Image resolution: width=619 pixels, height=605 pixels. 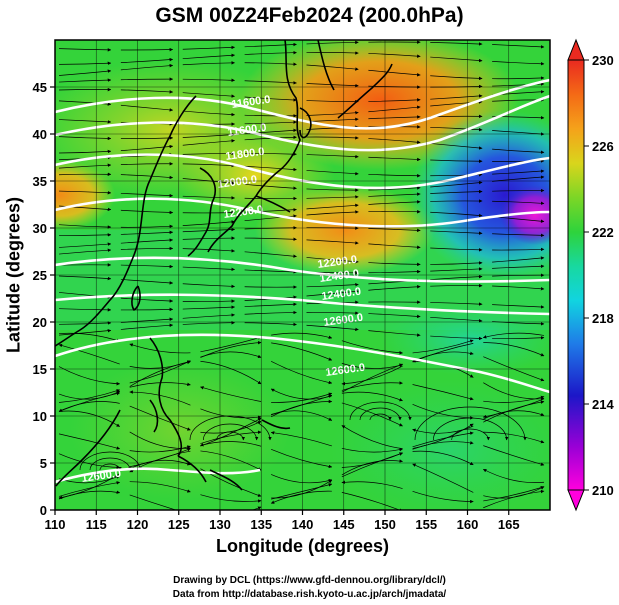 I want to click on contour-label: 12600.0, so click(x=101, y=476).